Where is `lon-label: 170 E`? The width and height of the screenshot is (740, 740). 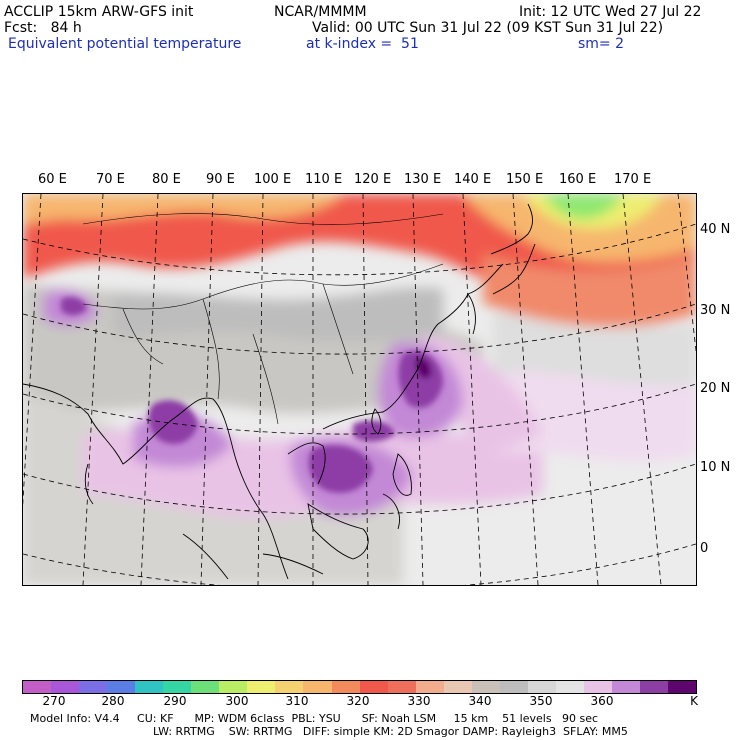
lon-label: 170 E is located at coordinates (633, 179).